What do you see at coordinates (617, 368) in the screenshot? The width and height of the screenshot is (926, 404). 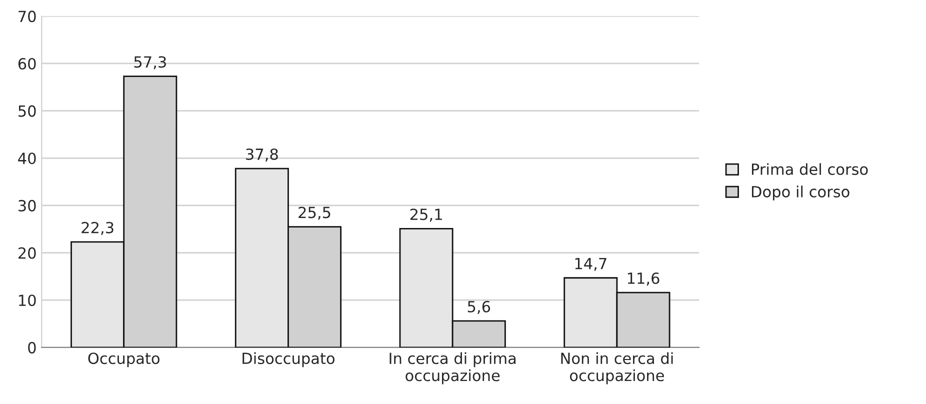 I see `x-tick-label: Non in cerca di occupazione` at bounding box center [617, 368].